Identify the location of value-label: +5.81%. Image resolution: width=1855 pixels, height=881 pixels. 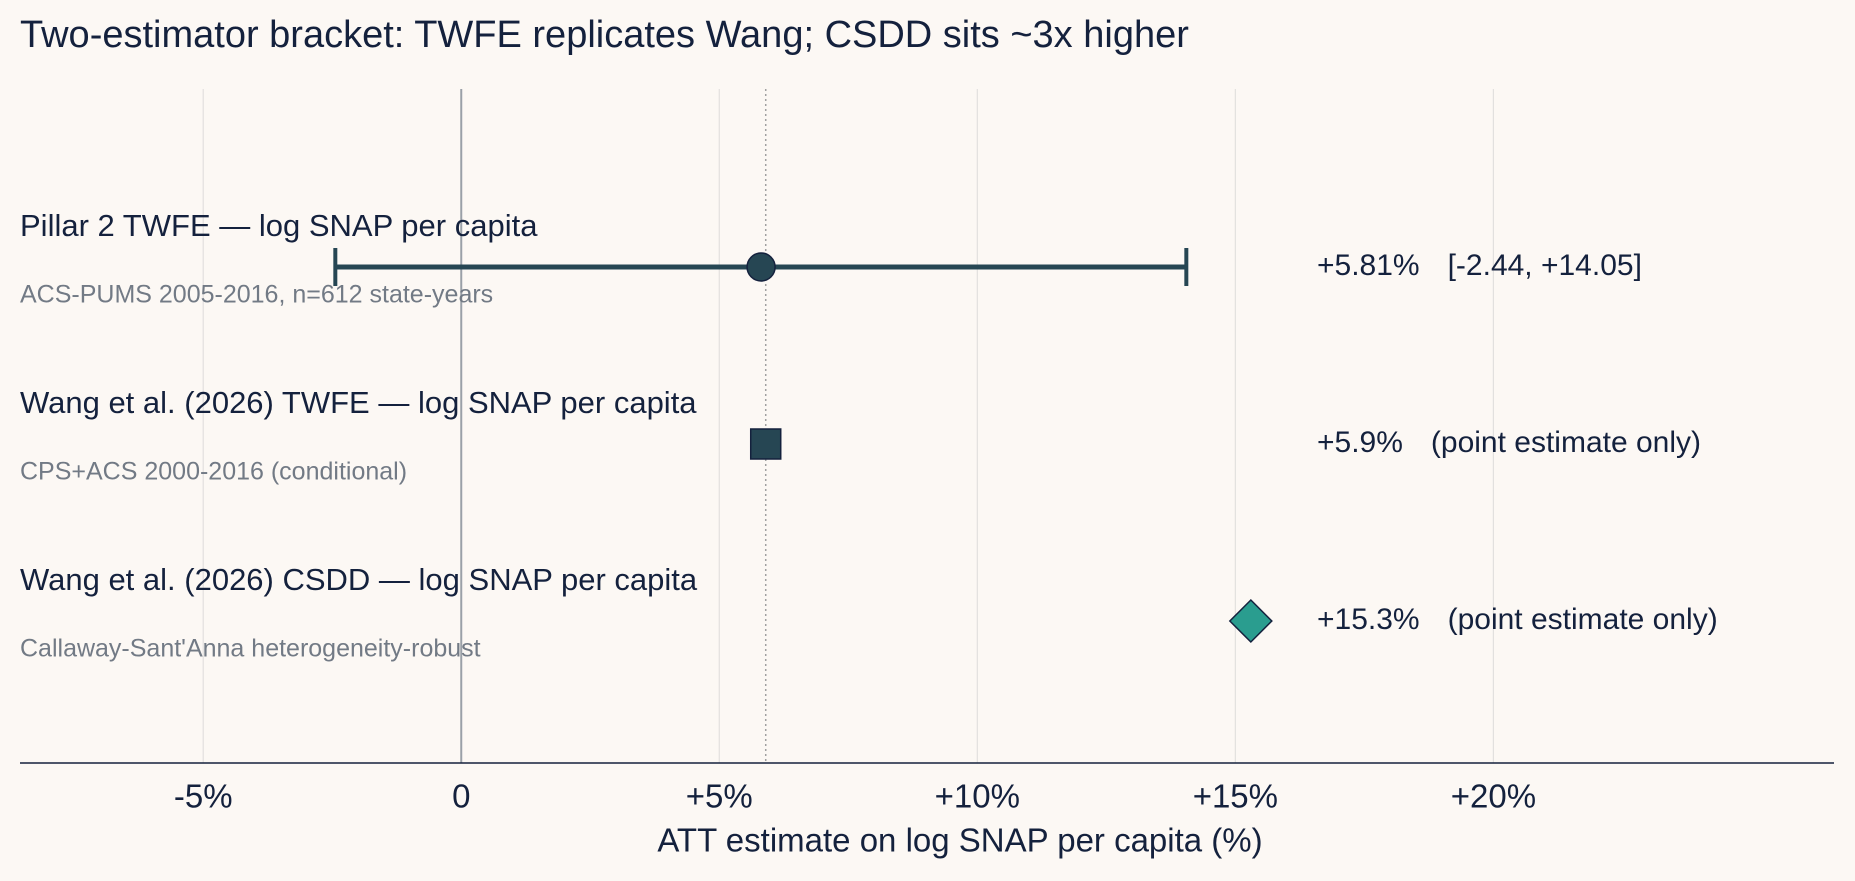
(1368, 265).